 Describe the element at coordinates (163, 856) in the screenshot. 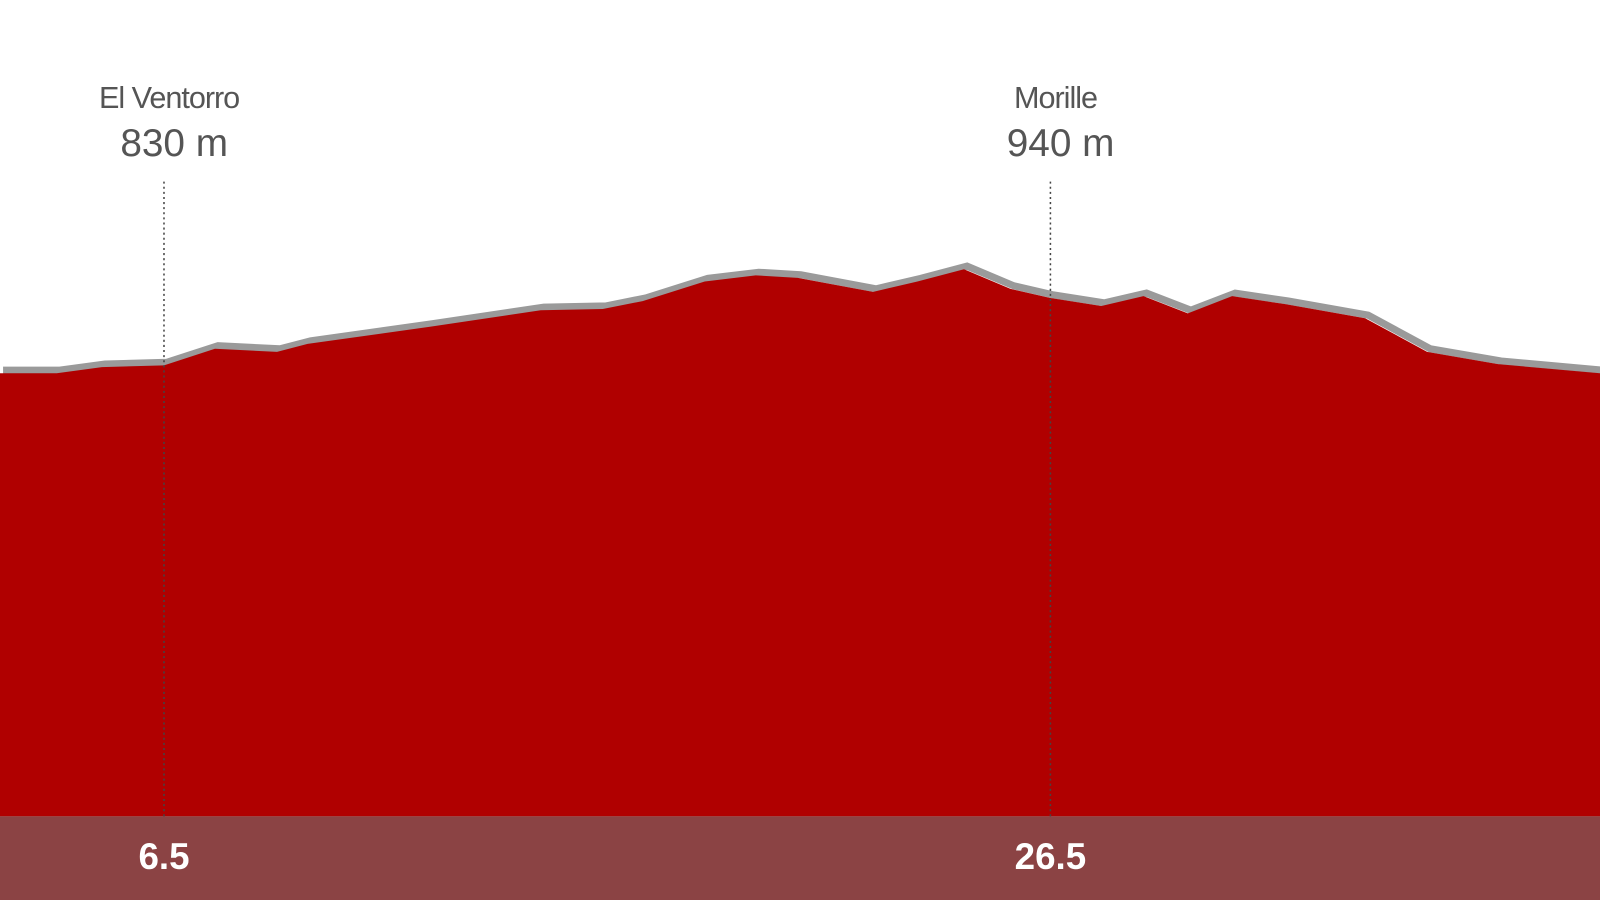

I see `x-tick-label: 6.5` at that location.